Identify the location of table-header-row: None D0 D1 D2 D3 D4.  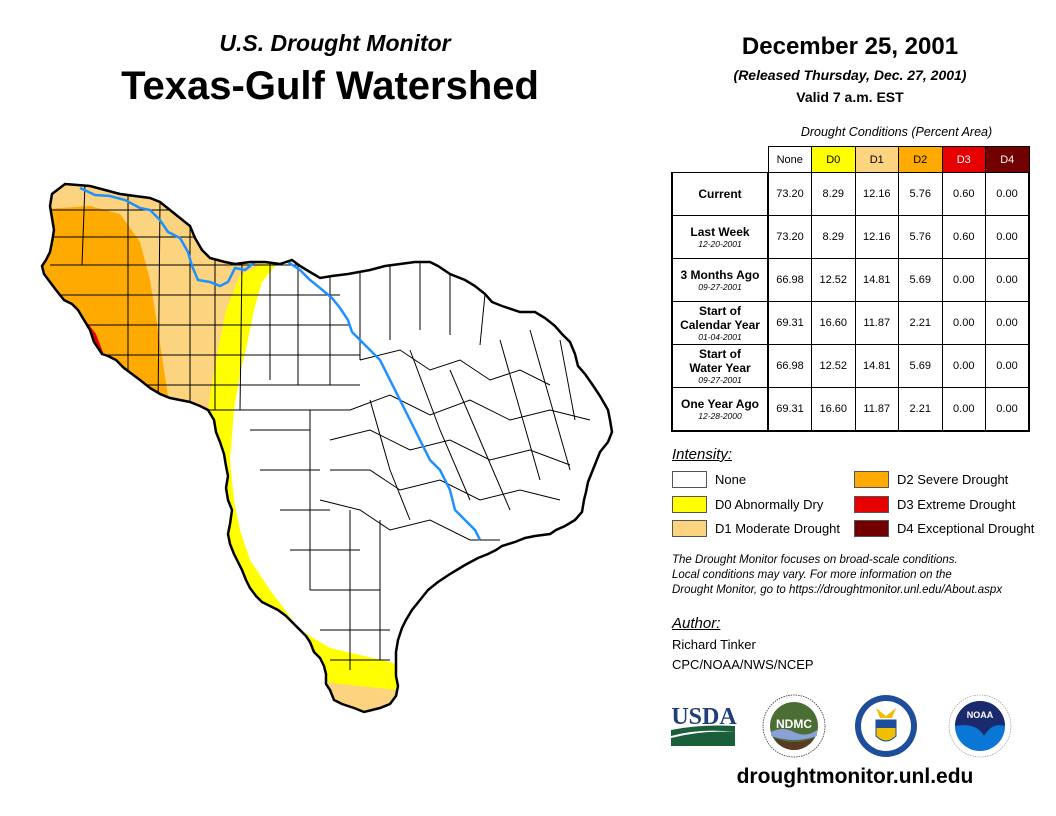
(851, 159).